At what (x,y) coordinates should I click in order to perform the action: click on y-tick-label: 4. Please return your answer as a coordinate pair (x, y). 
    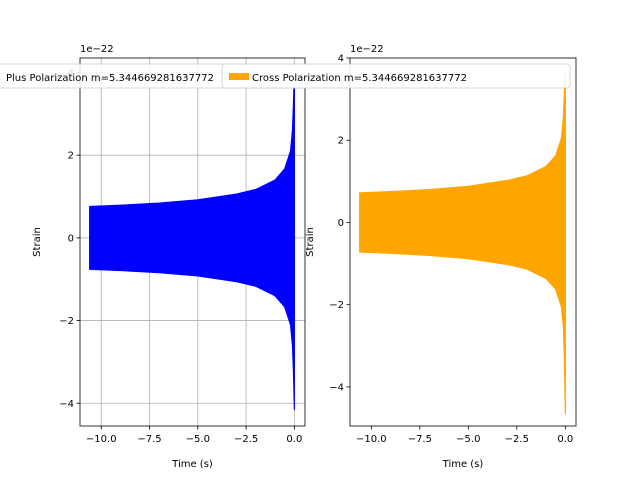
    Looking at the image, I should click on (341, 59).